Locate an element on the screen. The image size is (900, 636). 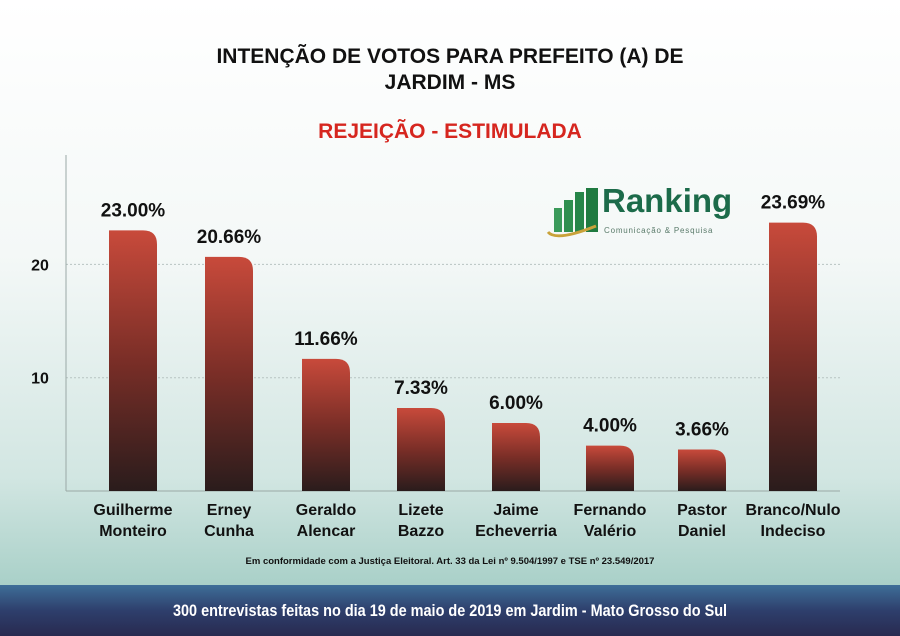
data-label: 23.00% is located at coordinates (133, 210).